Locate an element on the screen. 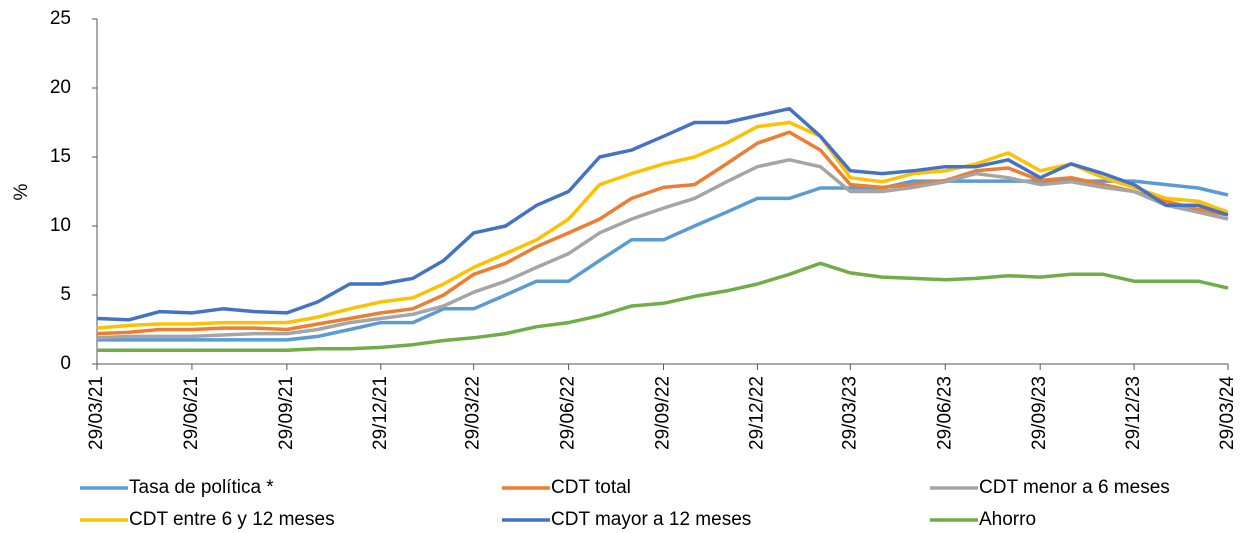 This screenshot has height=533, width=1245. y-axis-label: % is located at coordinates (21, 191).